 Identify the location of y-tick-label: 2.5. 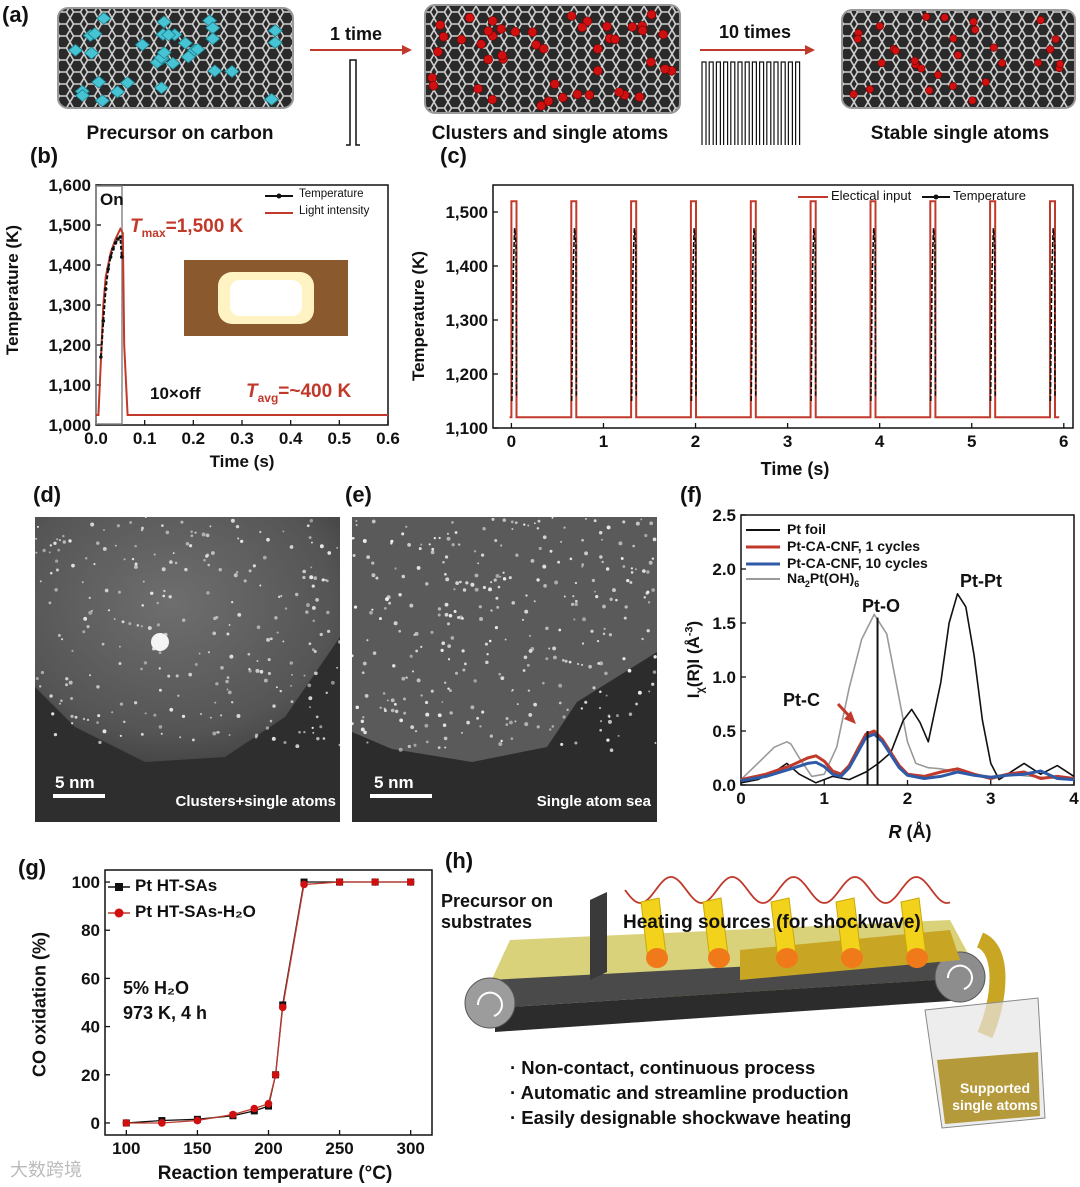
(724, 515).